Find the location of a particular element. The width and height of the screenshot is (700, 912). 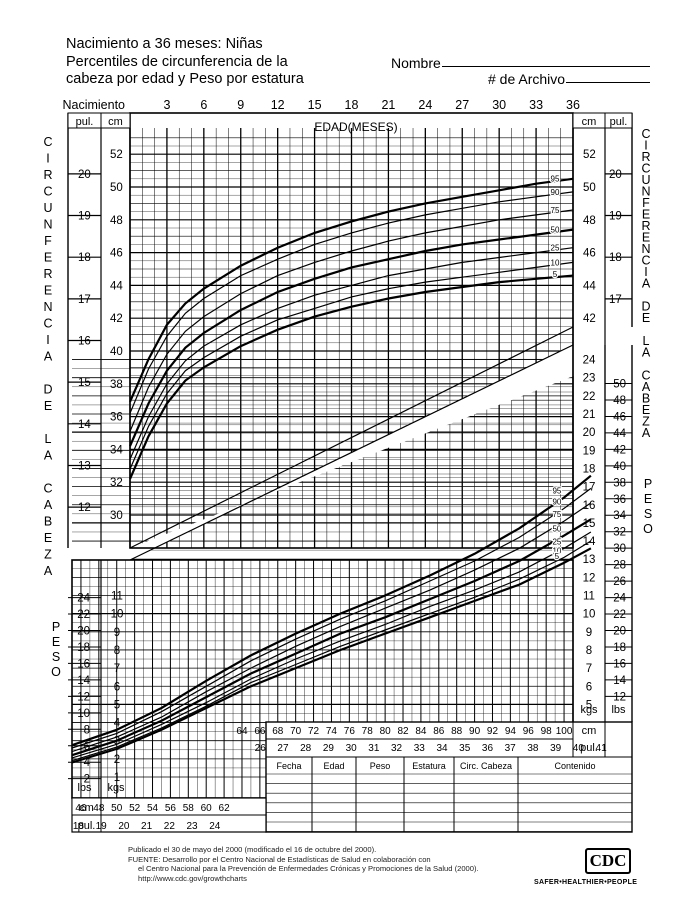

kg-tick-right: 8 is located at coordinates (589, 651).